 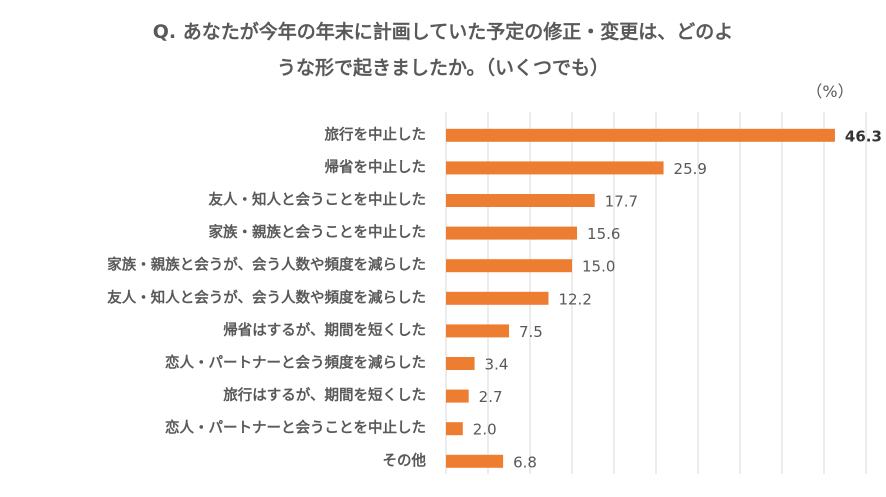 I want to click on data-label: 6.8, so click(x=525, y=462).